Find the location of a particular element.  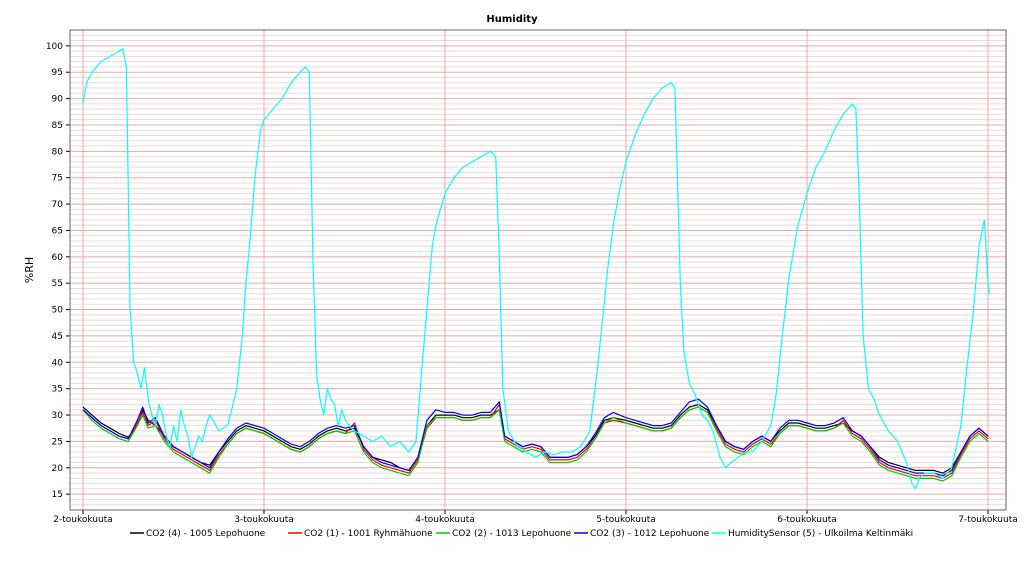

y-tick-label: 65 is located at coordinates (57, 231).